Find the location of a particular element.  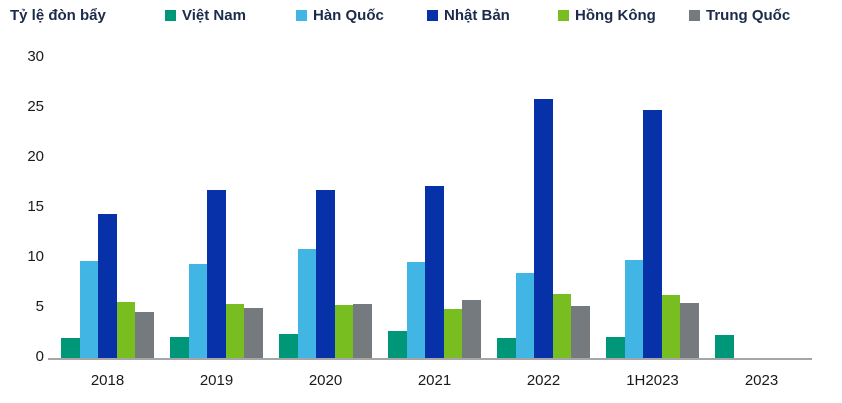

bar-han-quoc-2019 is located at coordinates (198, 311).